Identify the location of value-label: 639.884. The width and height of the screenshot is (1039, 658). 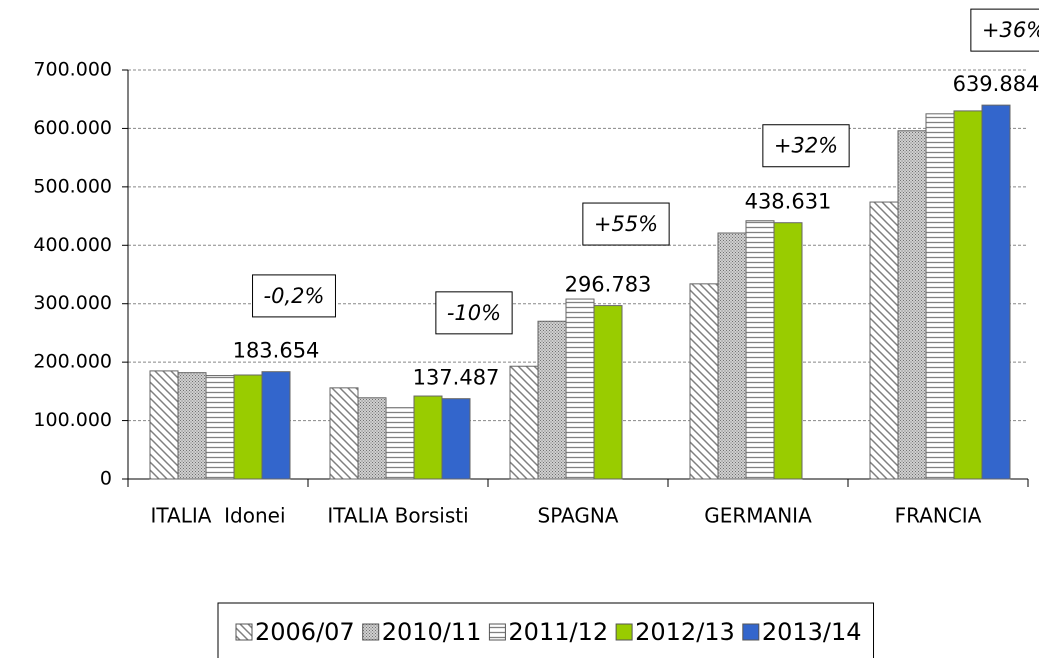
(996, 84).